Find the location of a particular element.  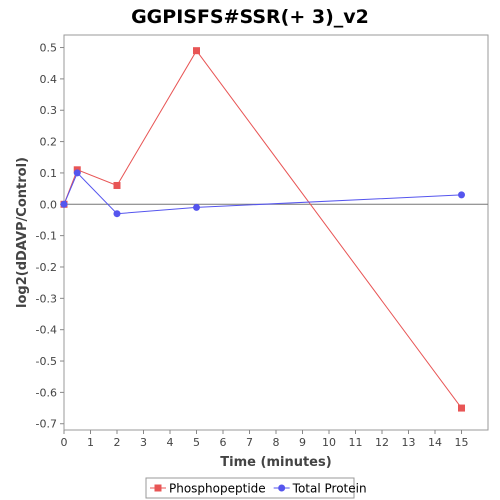

legend: Phosphopeptide Total Protein is located at coordinates (256, 488).